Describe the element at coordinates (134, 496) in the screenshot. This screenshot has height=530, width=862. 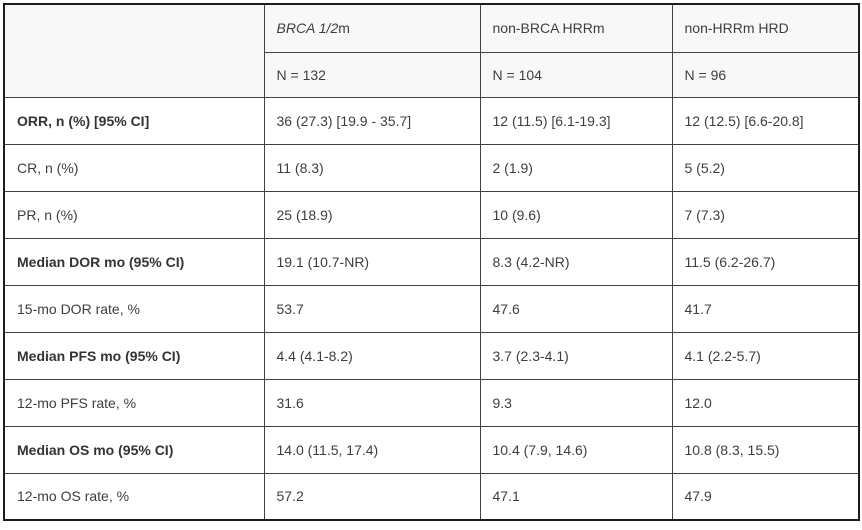
I see `row-label: 12-mo OS rate, %` at that location.